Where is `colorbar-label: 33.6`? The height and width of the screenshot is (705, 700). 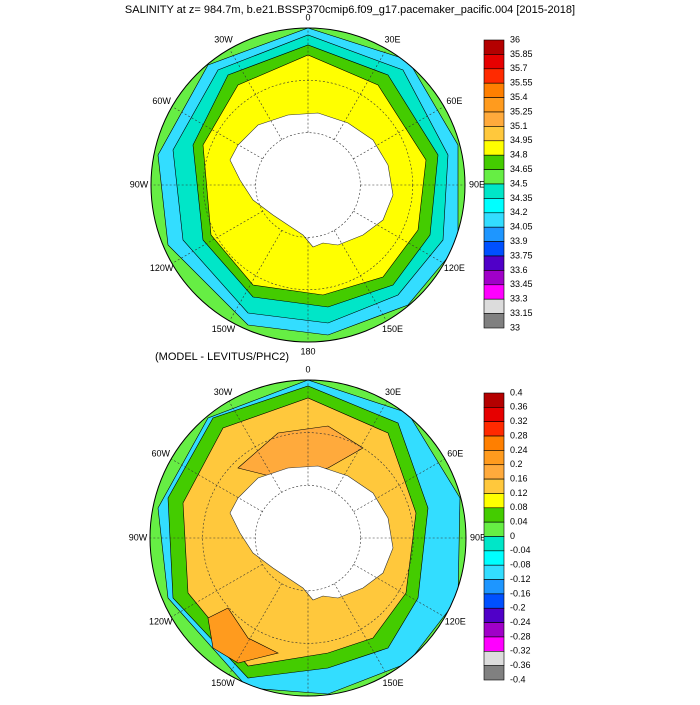 colorbar-label: 33.6 is located at coordinates (519, 270).